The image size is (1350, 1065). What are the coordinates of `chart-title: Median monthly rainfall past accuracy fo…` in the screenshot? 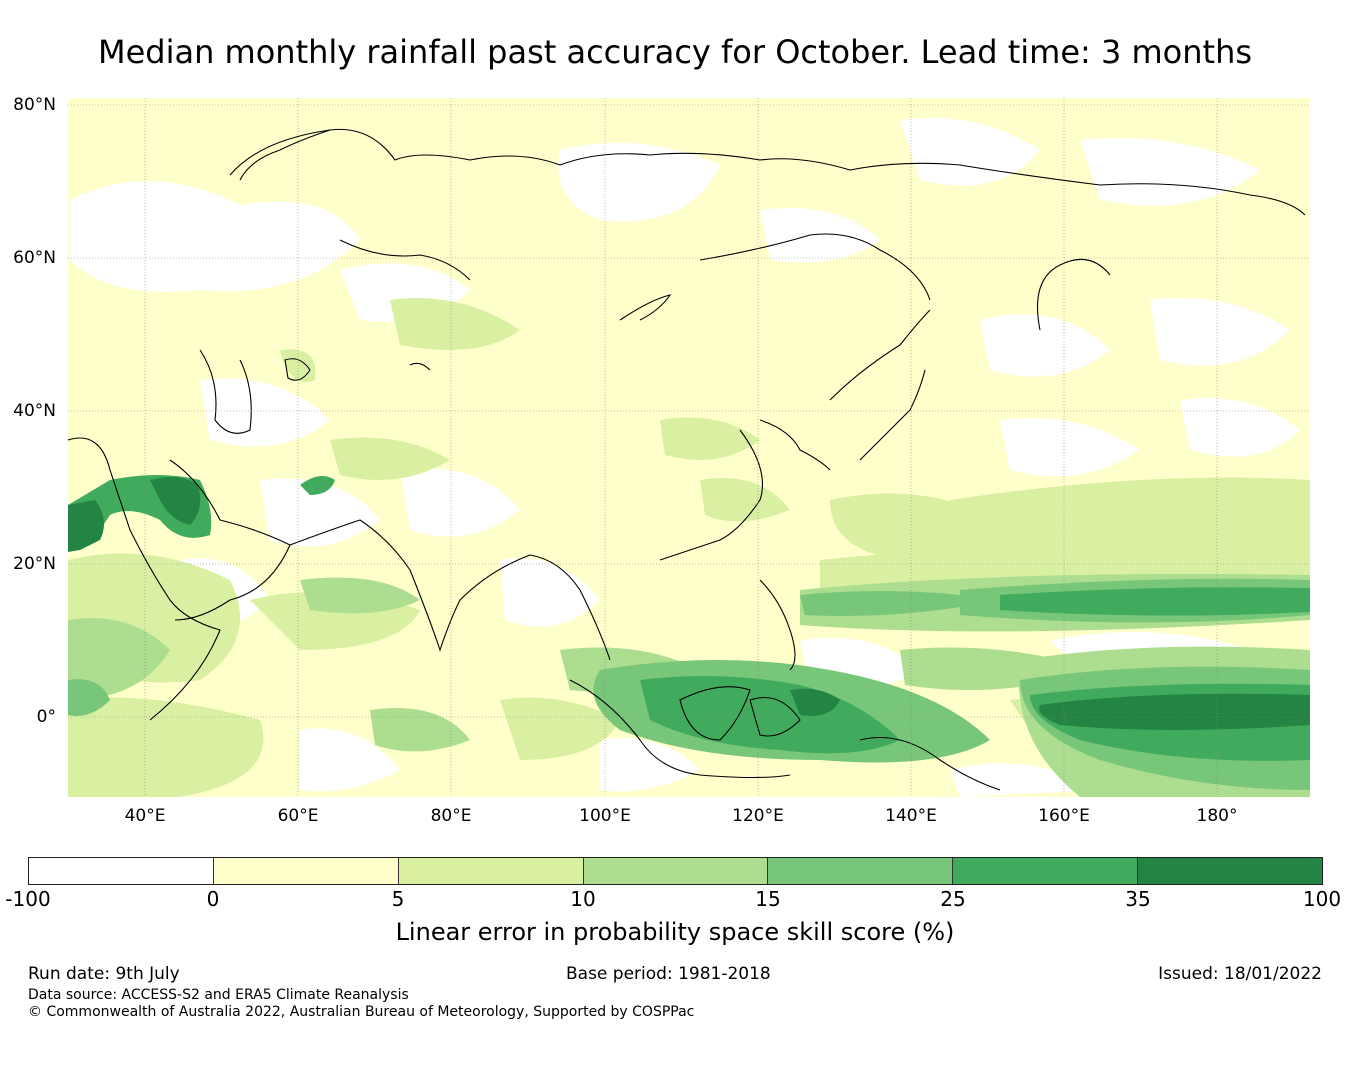 It's located at (675, 52).